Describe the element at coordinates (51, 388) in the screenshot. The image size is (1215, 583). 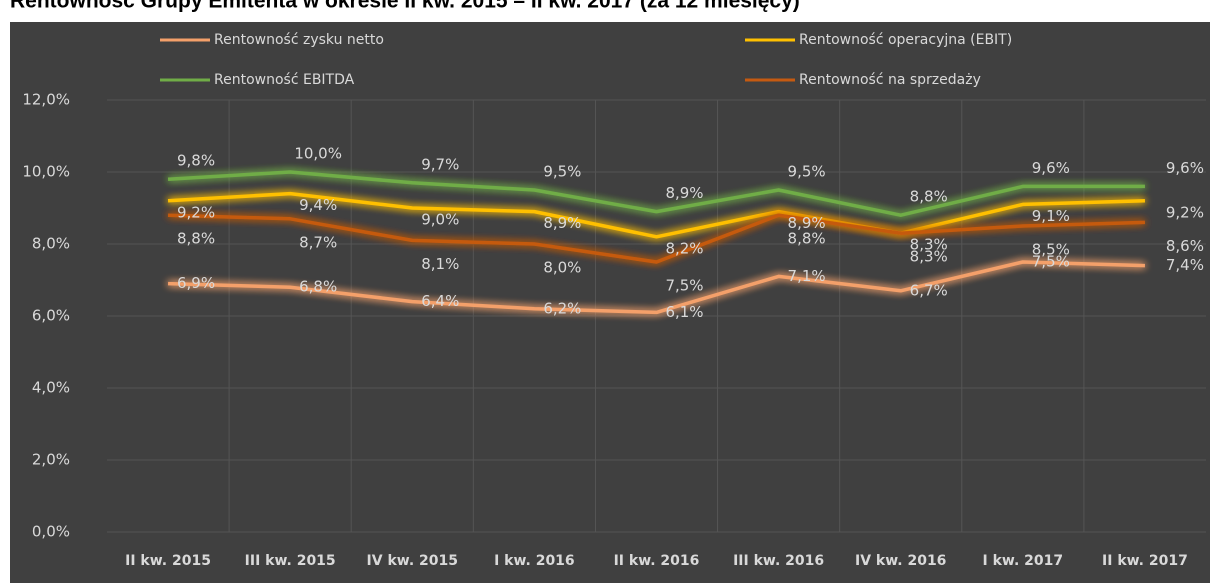
I see `y-tick-label: 4,0%` at that location.